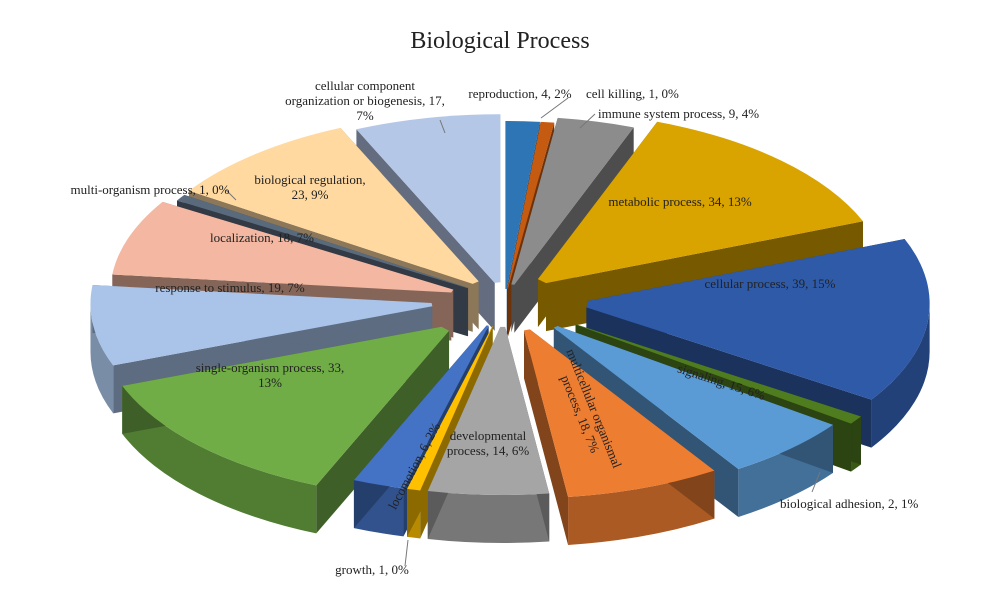 This screenshot has width=1000, height=597. What do you see at coordinates (632, 93) in the screenshot?
I see `data-label: cell killing, 1, 0%` at bounding box center [632, 93].